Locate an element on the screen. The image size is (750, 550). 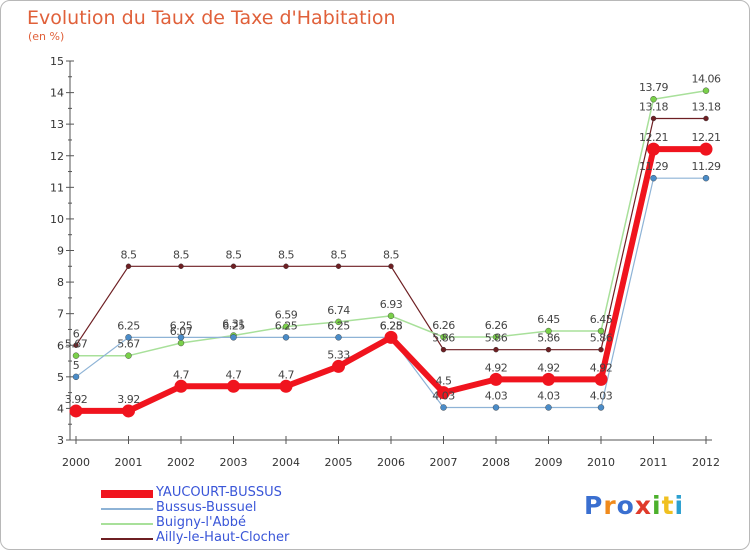
label-ailly-le-haut-clocher-2007: 5.86 is located at coordinates (443, 338).